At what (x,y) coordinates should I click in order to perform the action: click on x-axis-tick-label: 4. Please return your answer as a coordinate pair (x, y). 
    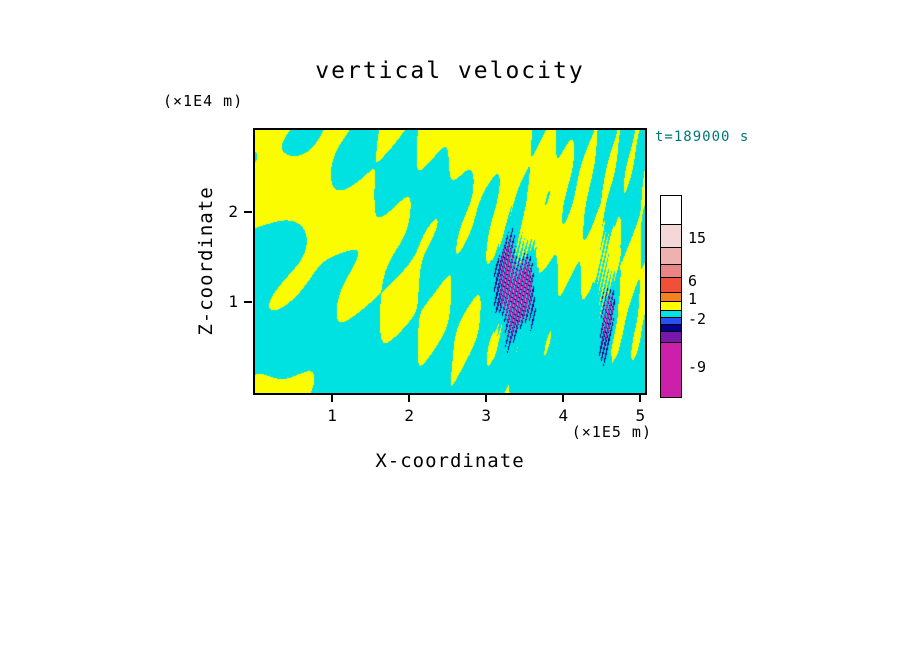
    Looking at the image, I should click on (563, 415).